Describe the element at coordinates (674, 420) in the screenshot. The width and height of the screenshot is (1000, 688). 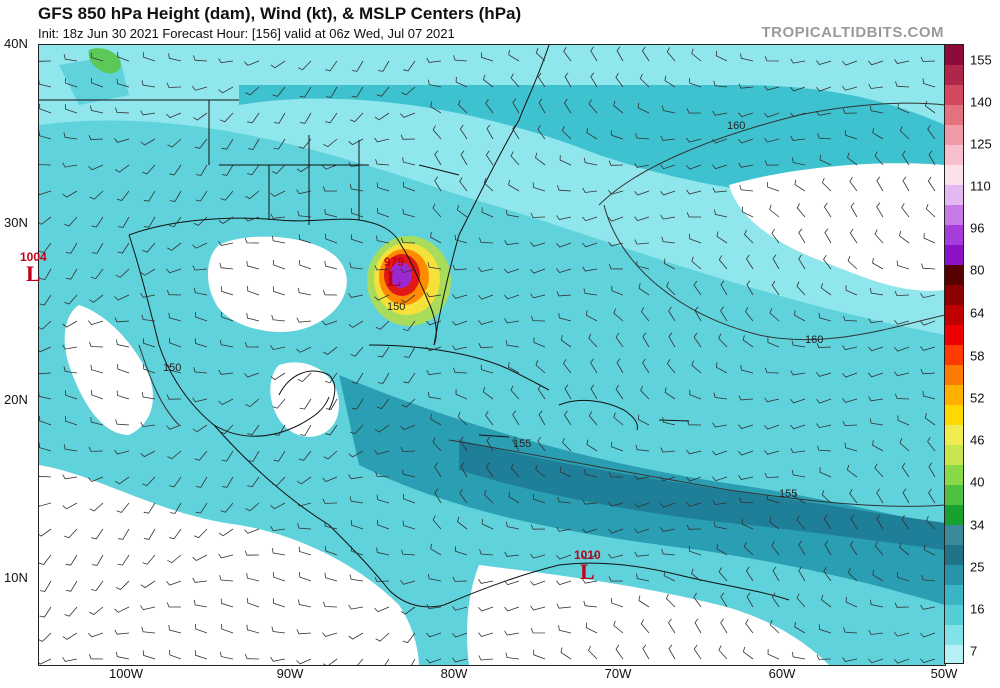
I see `puerto-rico` at that location.